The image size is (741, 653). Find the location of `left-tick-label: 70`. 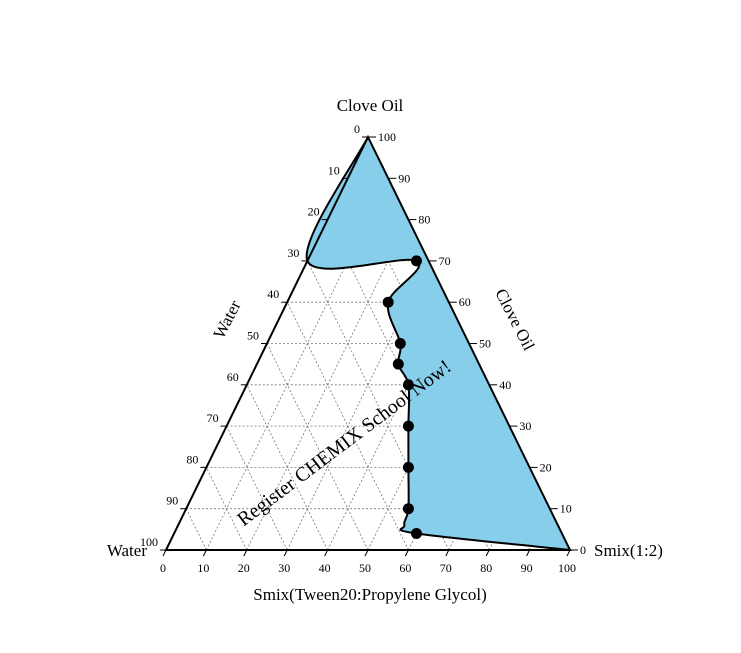

left-tick-label: 70 is located at coordinates (213, 418).